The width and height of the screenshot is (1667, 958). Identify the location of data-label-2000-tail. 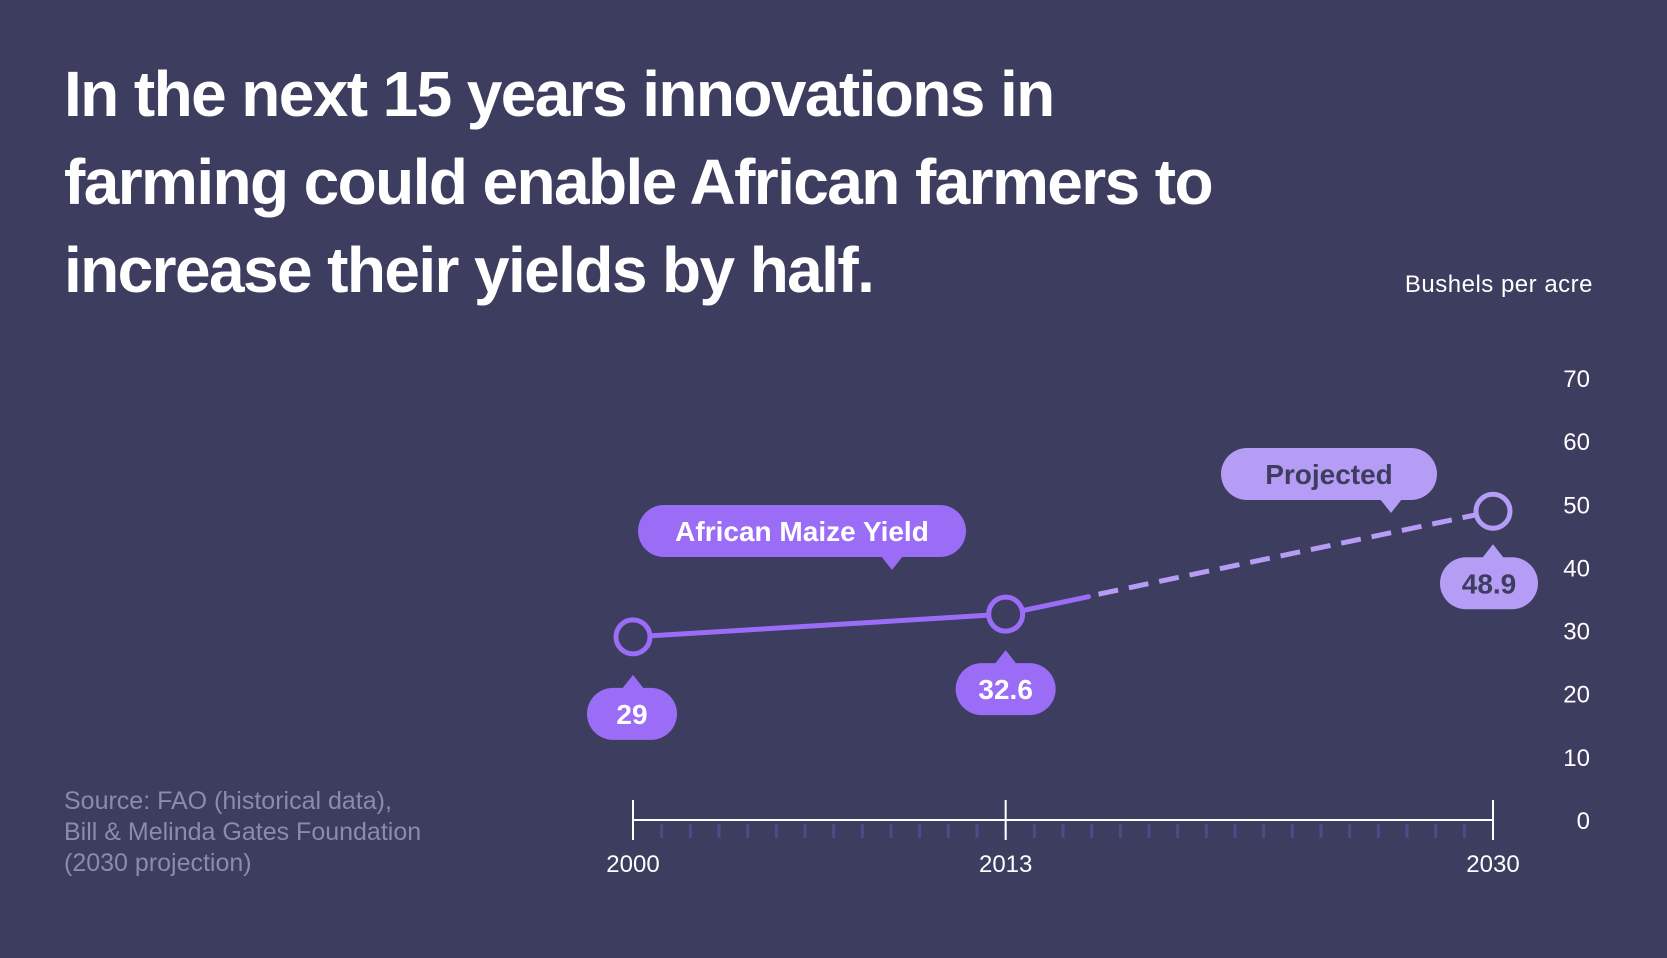
(633, 681).